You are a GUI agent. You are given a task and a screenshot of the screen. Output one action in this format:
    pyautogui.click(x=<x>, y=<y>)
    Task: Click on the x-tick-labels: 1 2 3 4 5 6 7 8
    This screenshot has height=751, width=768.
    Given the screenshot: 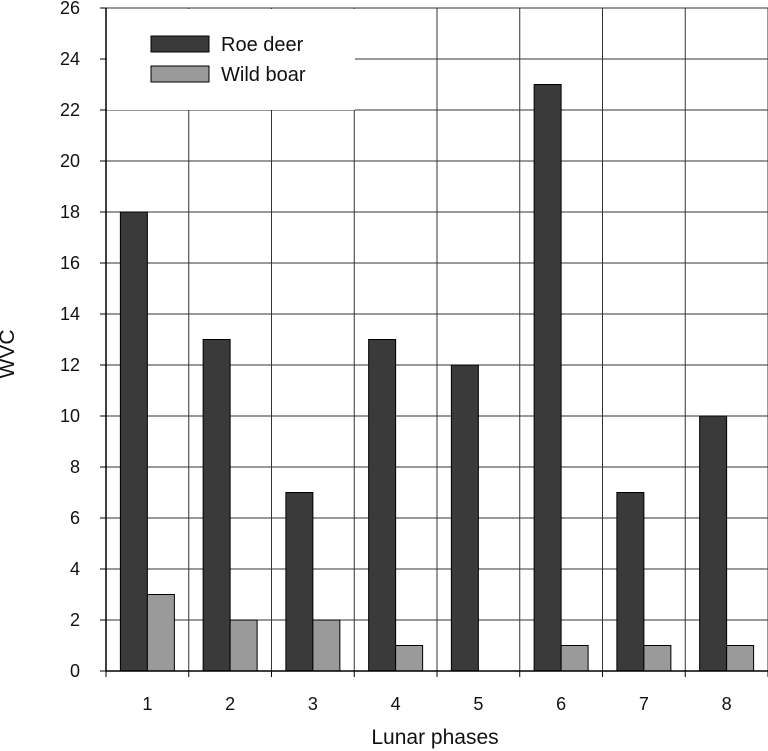 What is the action you would take?
    pyautogui.click(x=436, y=704)
    